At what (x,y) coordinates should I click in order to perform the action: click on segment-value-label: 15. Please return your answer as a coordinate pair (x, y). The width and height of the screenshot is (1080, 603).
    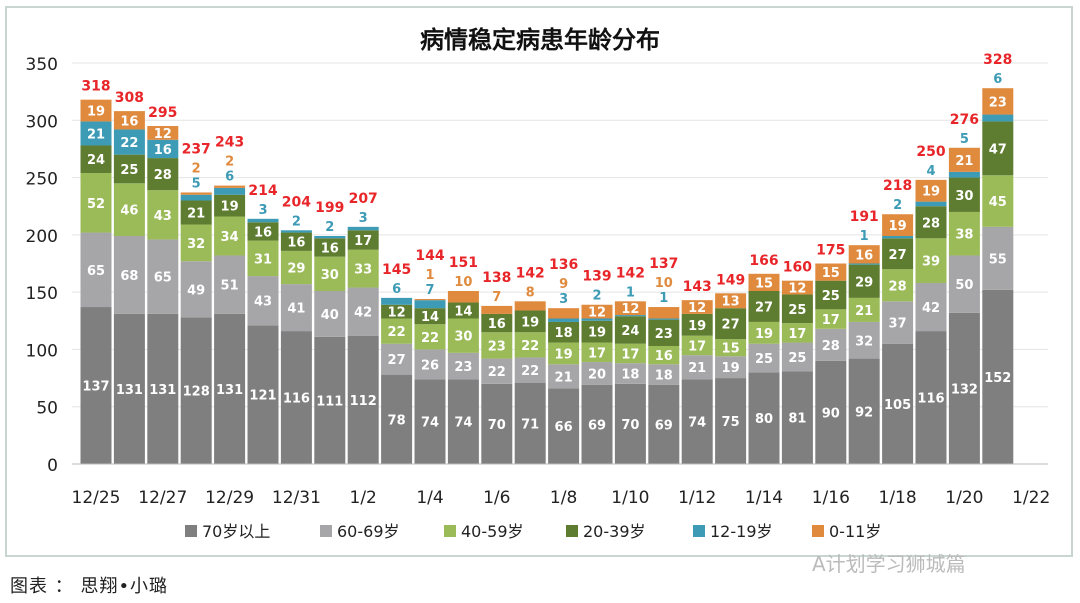
    Looking at the image, I should click on (831, 273).